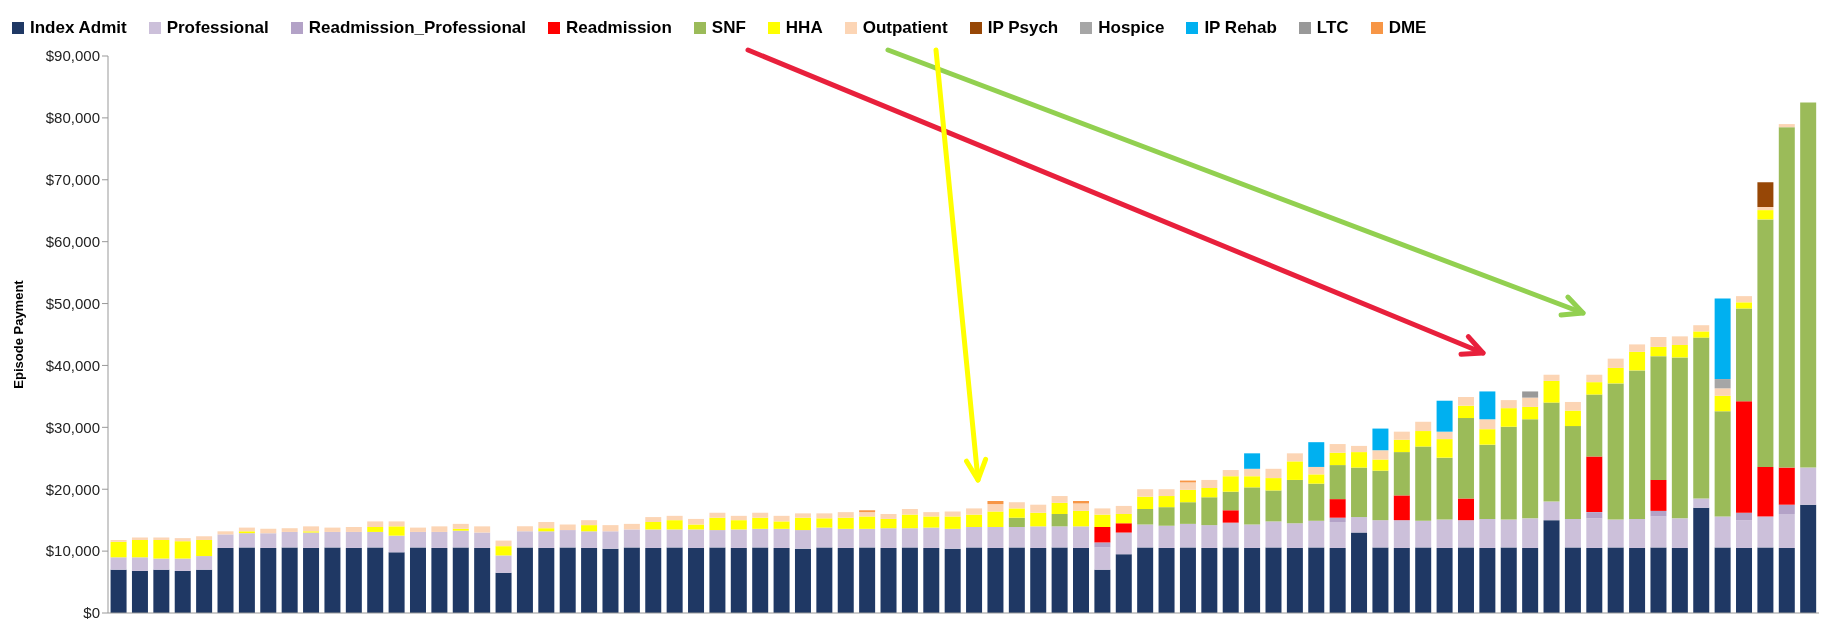 This screenshot has height=637, width=1831. Describe the element at coordinates (417, 28) in the screenshot. I see `legend-label: Readmission_Professional` at that location.